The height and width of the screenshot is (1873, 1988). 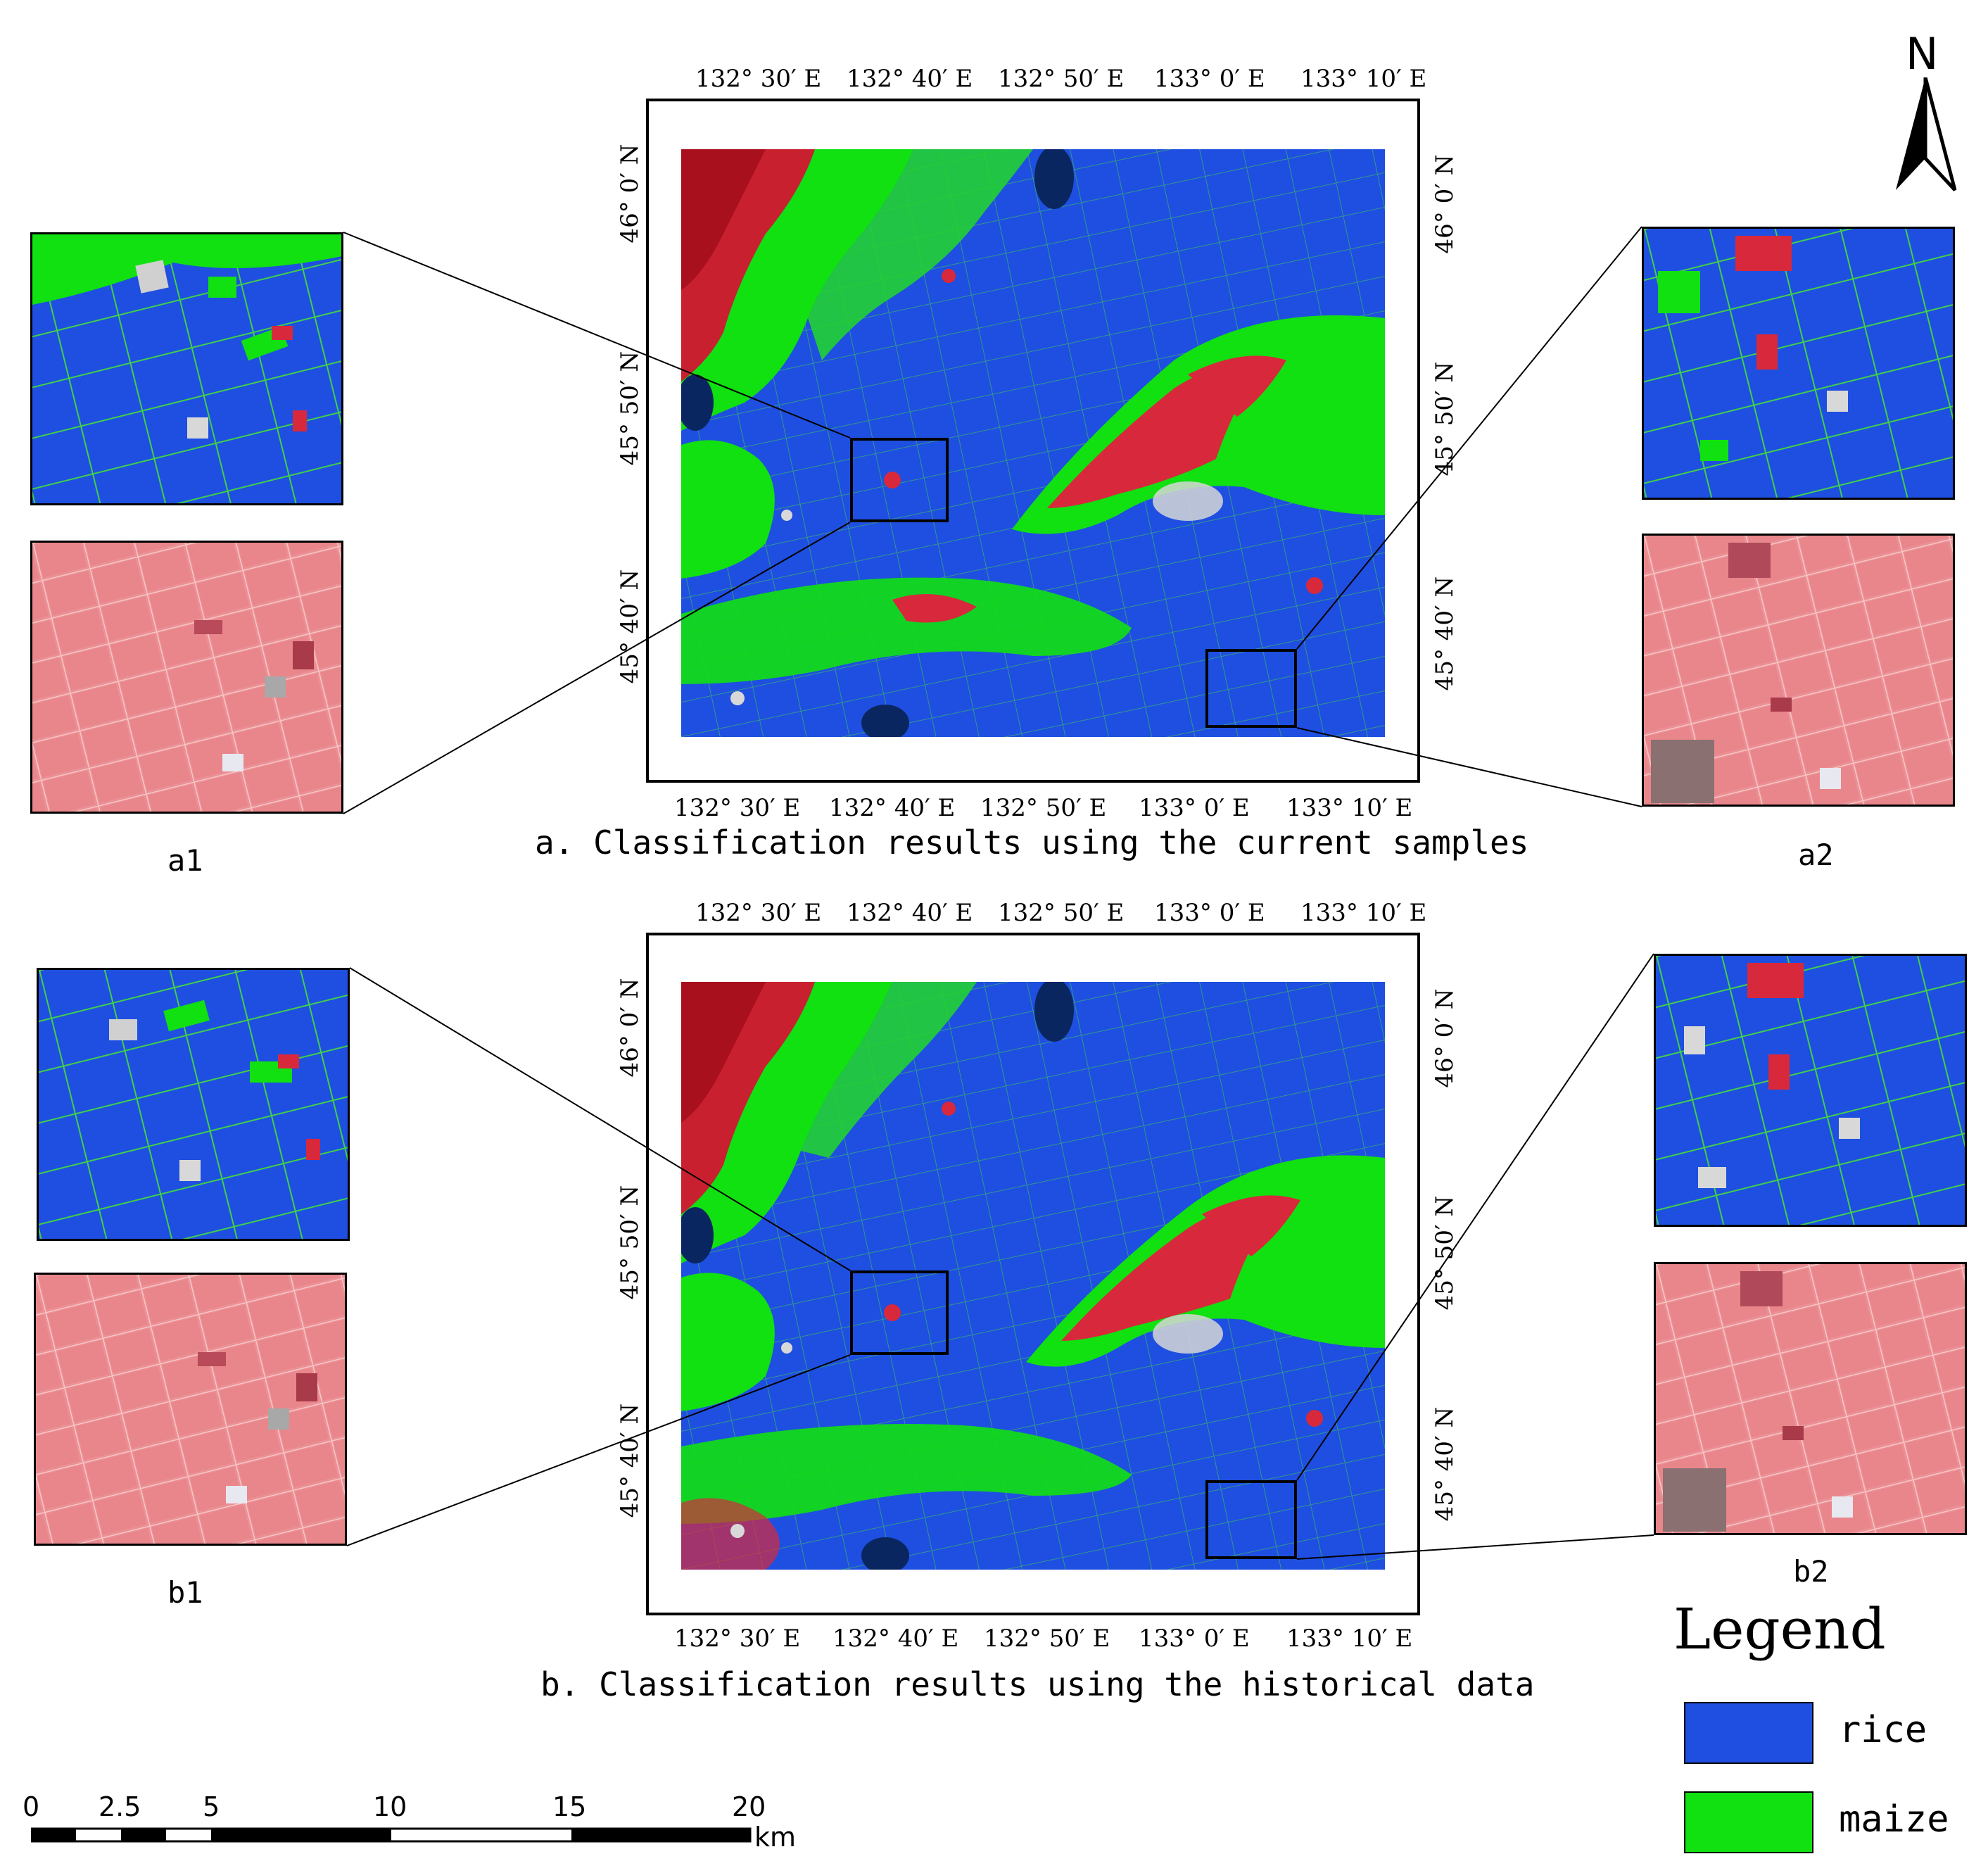 What do you see at coordinates (1883, 1730) in the screenshot?
I see `legend-label-rice: rice` at bounding box center [1883, 1730].